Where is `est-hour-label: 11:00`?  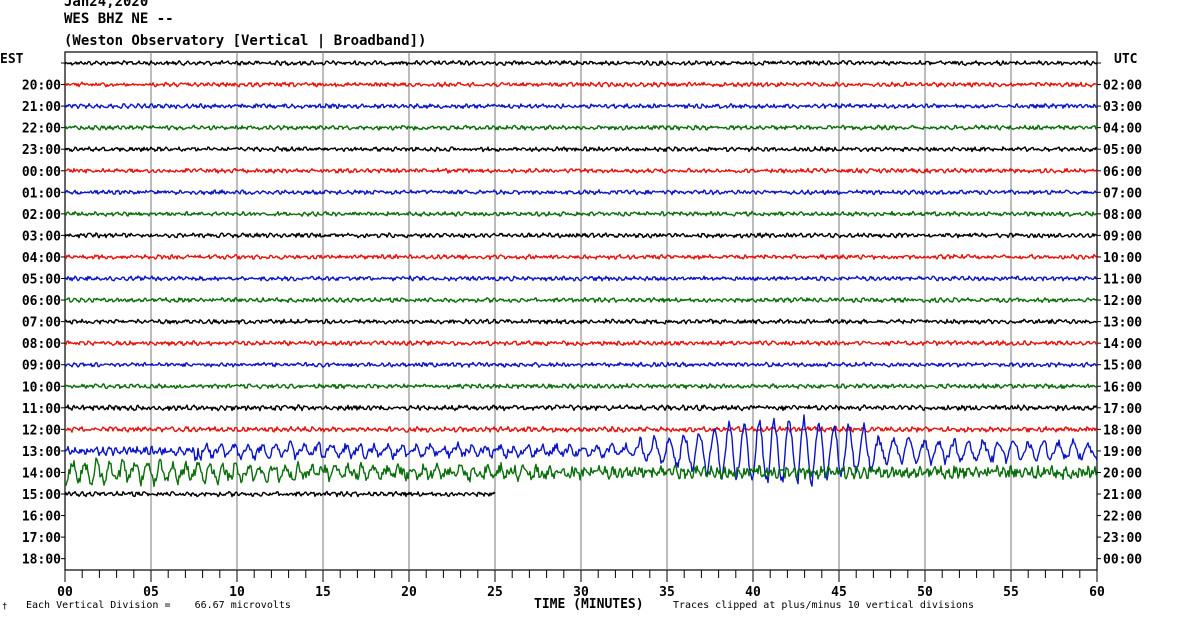 est-hour-label: 11:00 is located at coordinates (41, 409).